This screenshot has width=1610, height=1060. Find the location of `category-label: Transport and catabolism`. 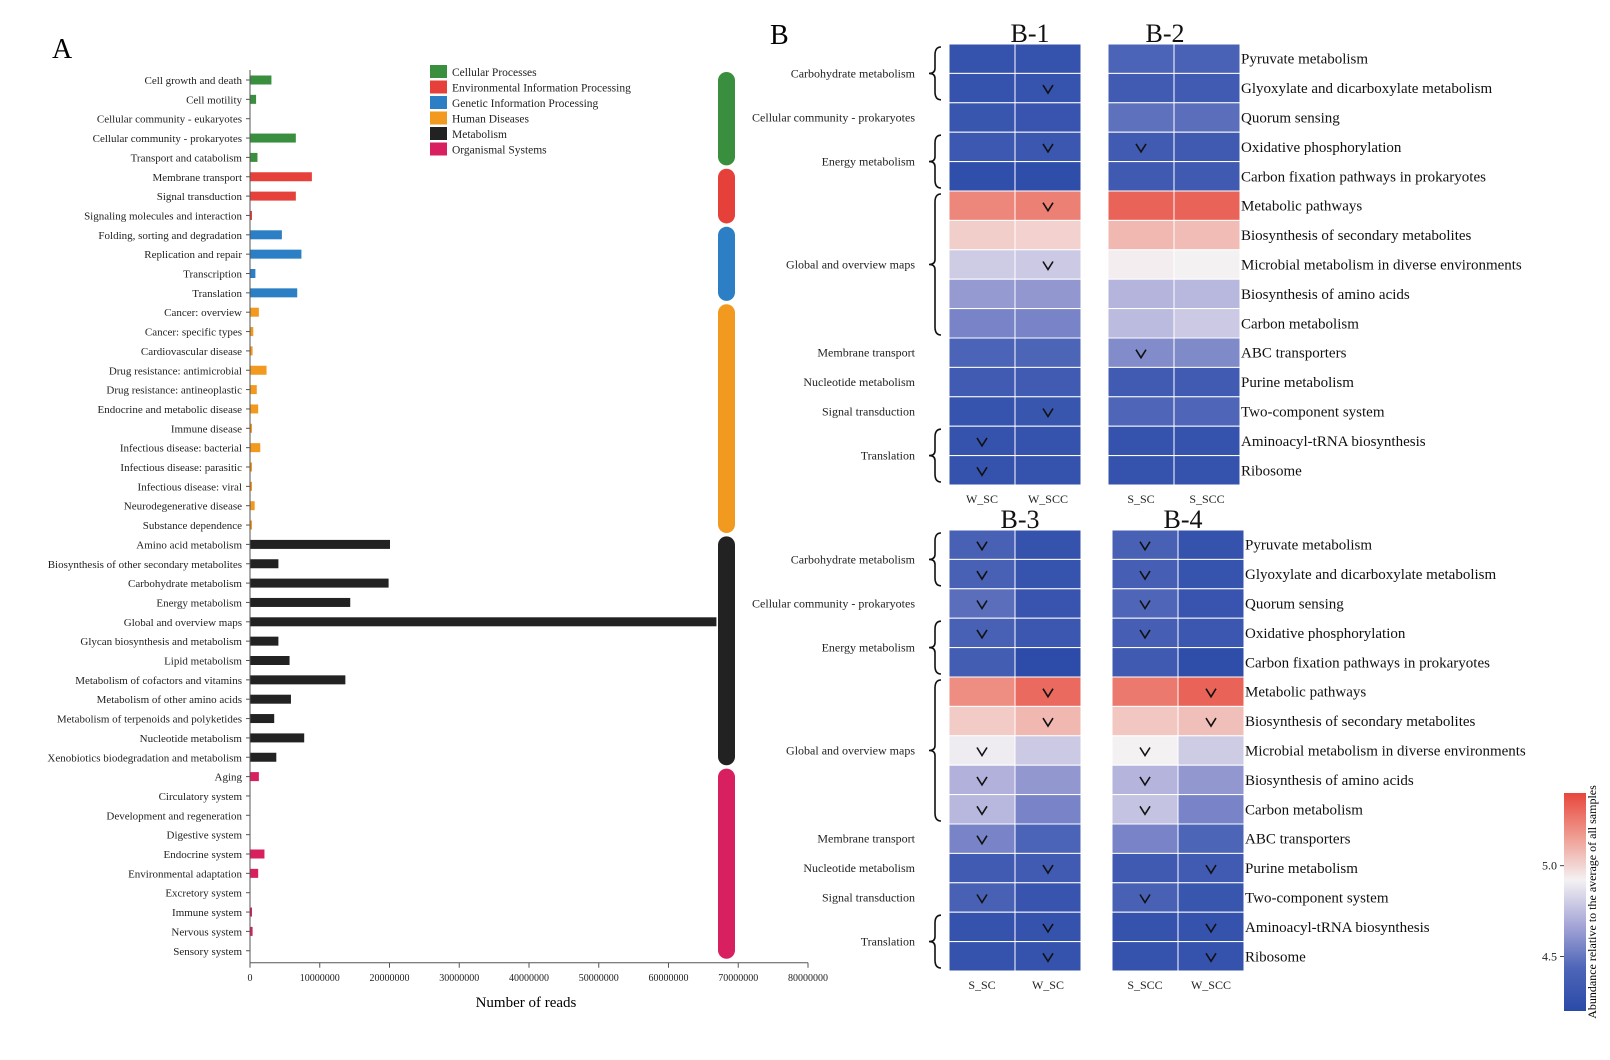

category-label: Transport and catabolism is located at coordinates (187, 158).